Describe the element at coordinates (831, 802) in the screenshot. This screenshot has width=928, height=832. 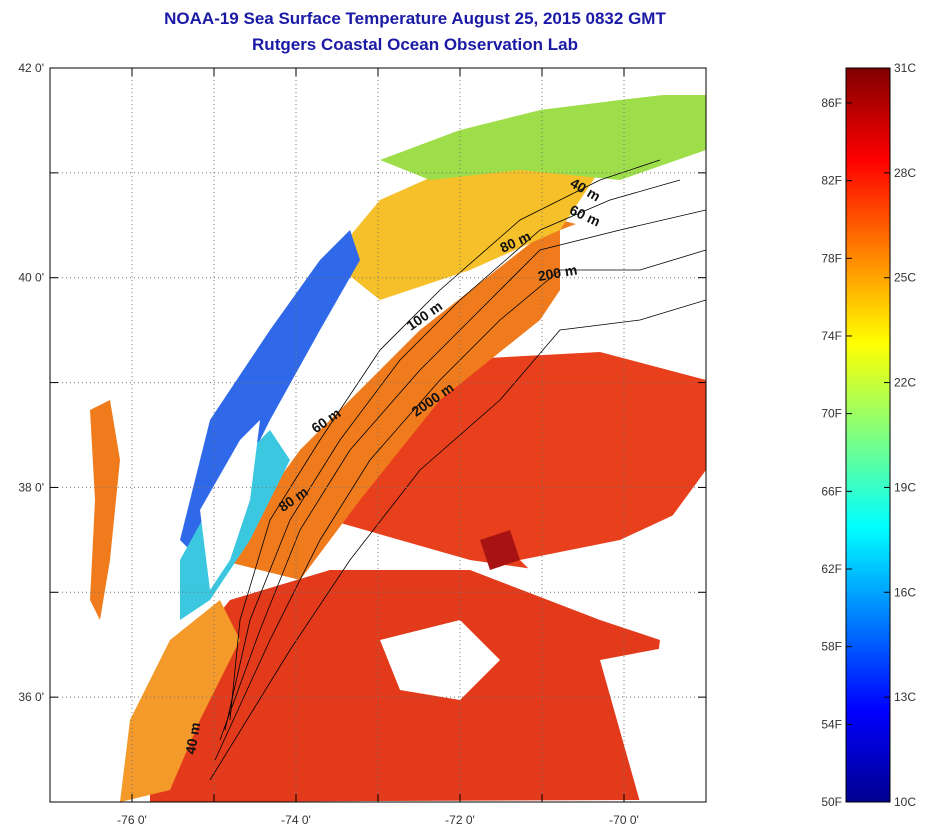
I see `colorbar-f-label: 50F` at that location.